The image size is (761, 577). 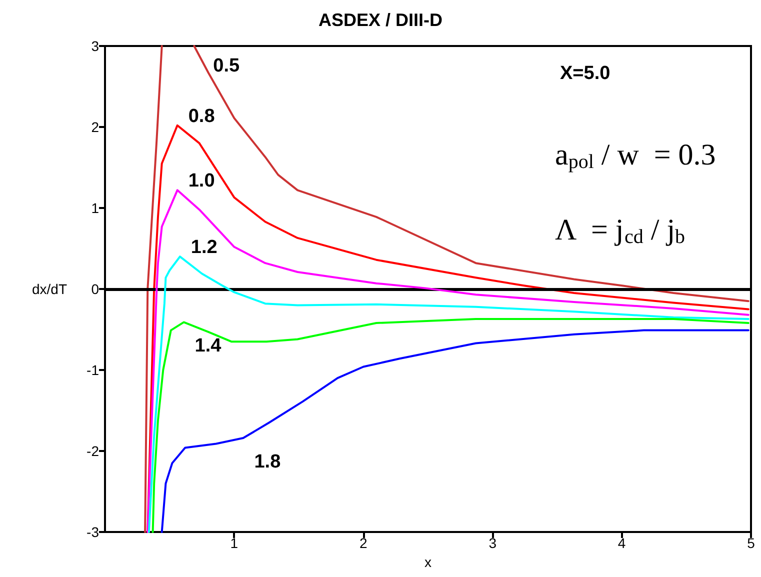 What do you see at coordinates (492, 543) in the screenshot?
I see `x-tick-label: 3` at bounding box center [492, 543].